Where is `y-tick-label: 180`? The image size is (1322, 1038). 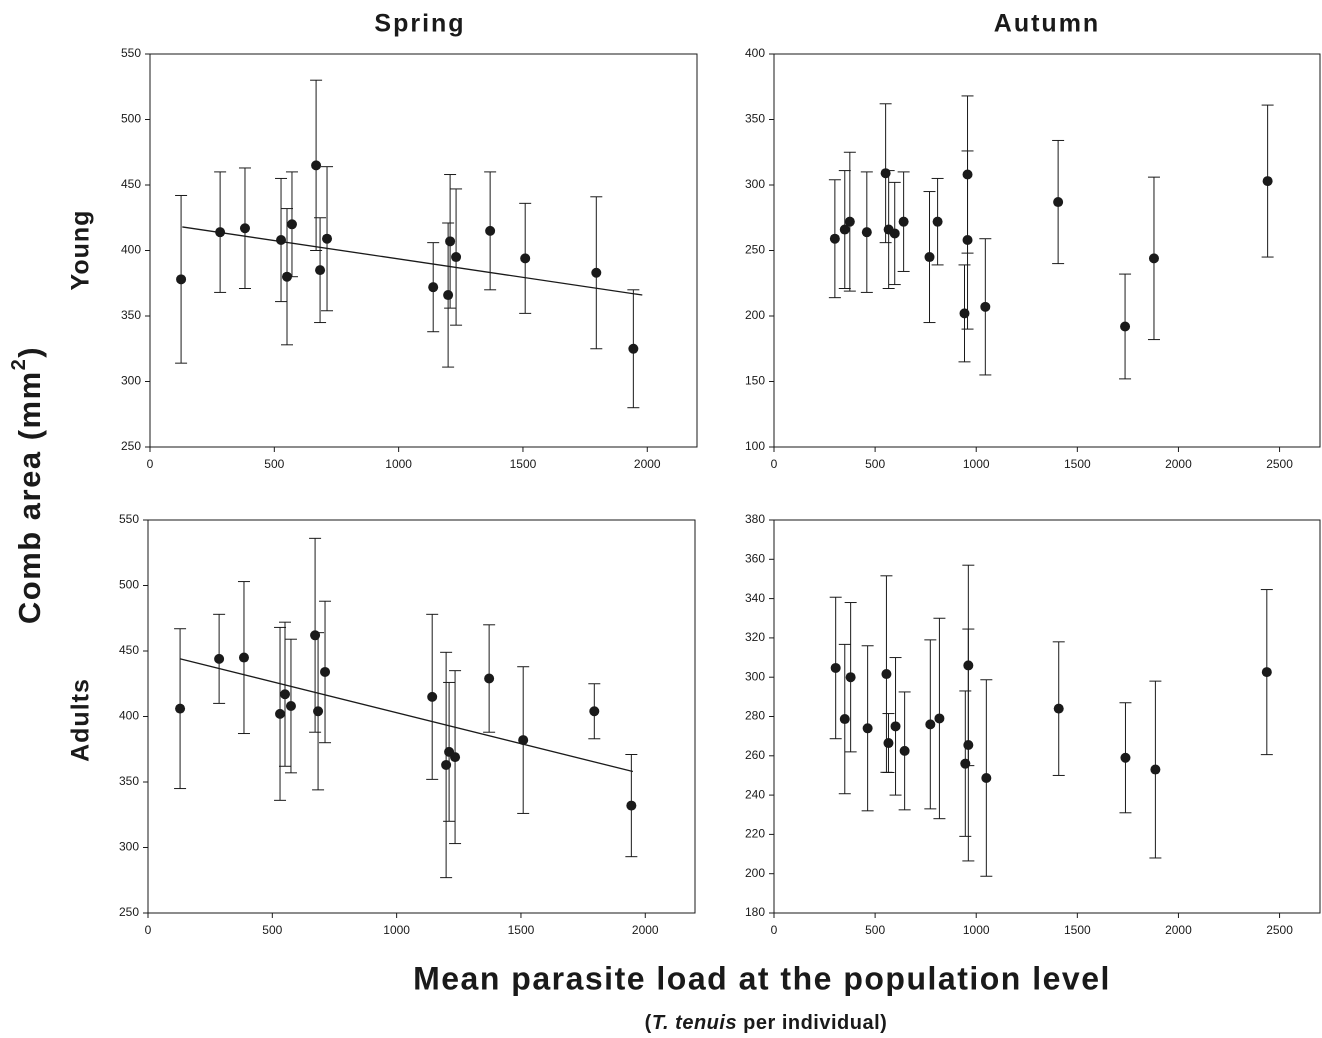
y-tick-label: 180 is located at coordinates (755, 912).